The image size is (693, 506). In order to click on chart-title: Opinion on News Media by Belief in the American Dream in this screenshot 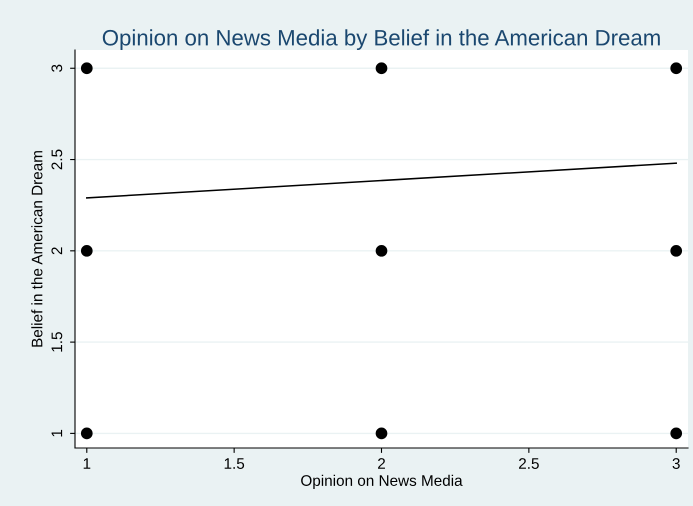, I will do `click(381, 39)`.